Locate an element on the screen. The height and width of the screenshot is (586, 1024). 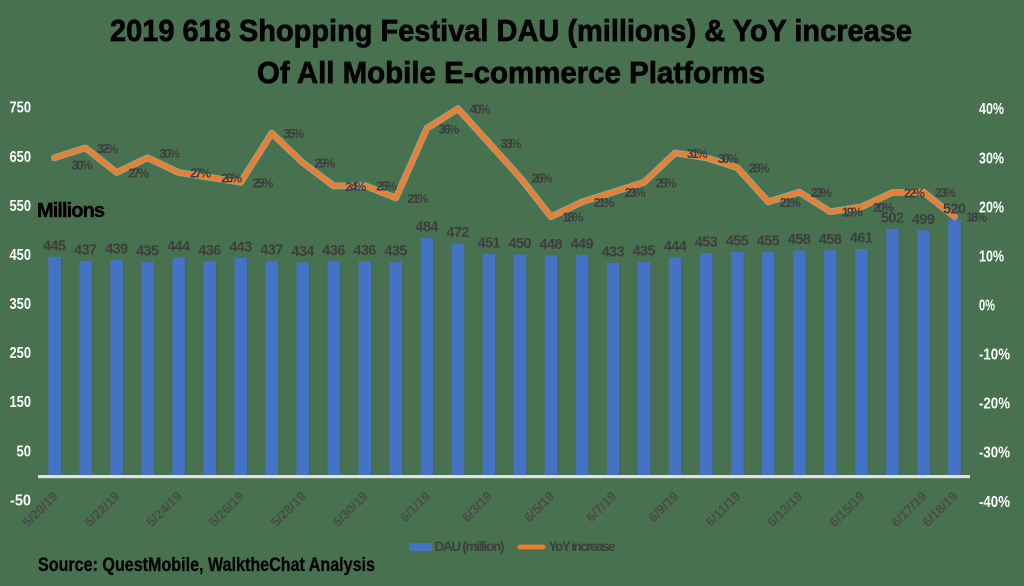
svg-text: 439 is located at coordinates (116, 249).